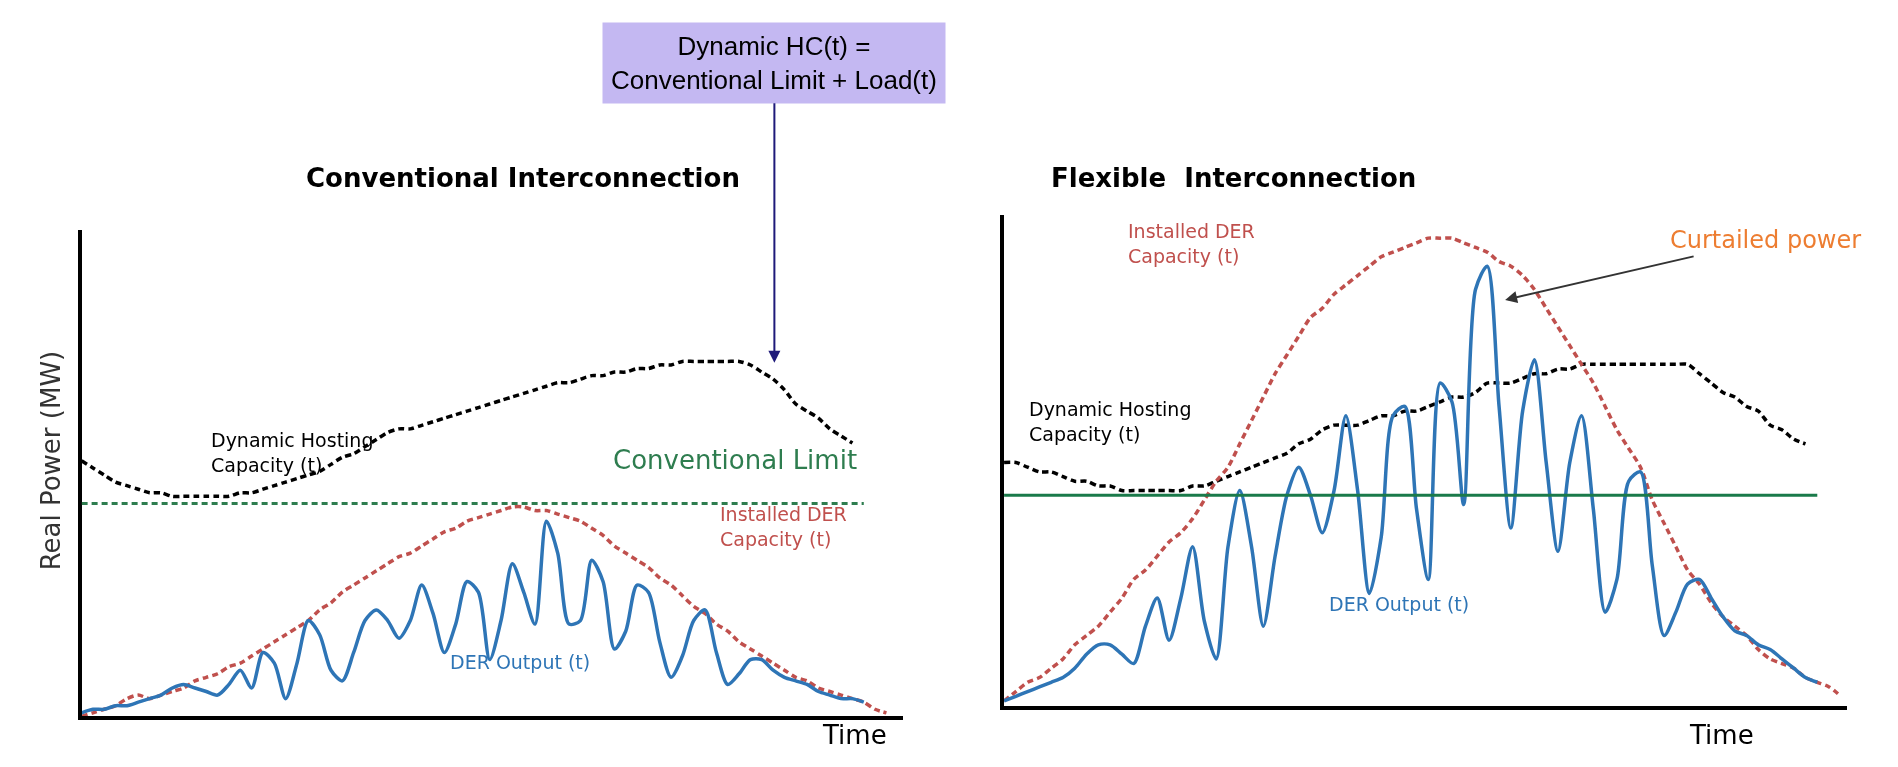 The height and width of the screenshot is (767, 1898). Describe the element at coordinates (1234, 178) in the screenshot. I see `chart-title: Flexible Interconnection` at that location.